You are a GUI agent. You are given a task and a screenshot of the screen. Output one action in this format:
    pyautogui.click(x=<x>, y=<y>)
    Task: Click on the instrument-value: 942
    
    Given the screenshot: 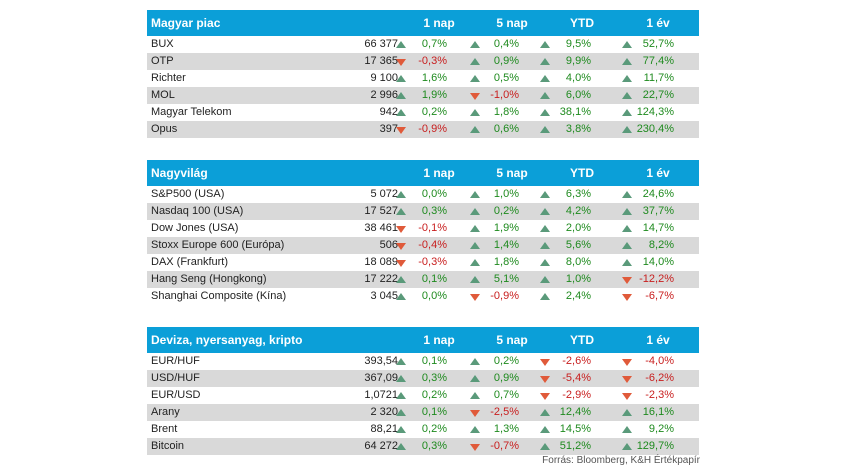 What is the action you would take?
    pyautogui.click(x=388, y=112)
    